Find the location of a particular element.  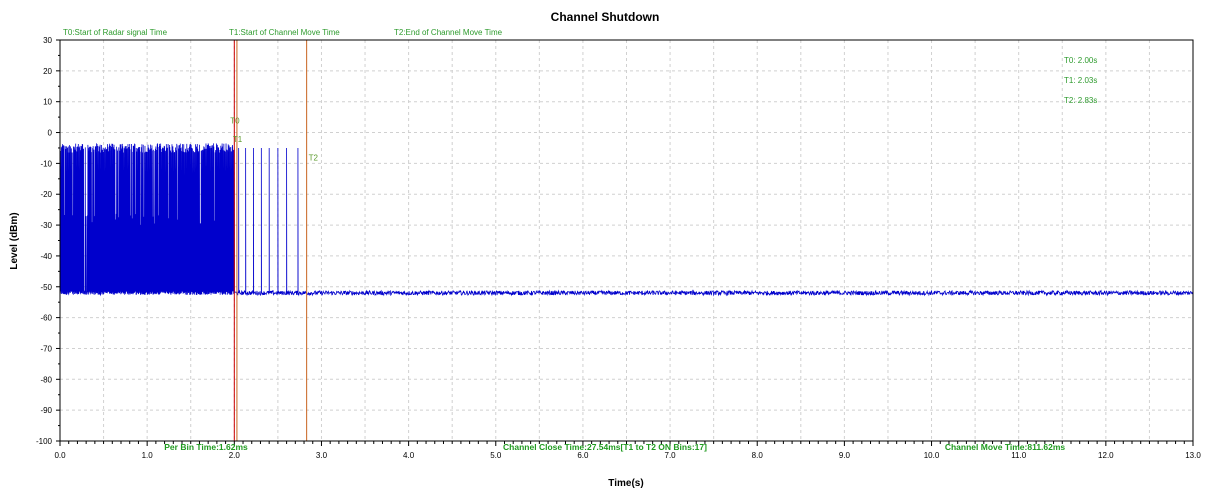

x-tick-label: 7.0 is located at coordinates (671, 455).